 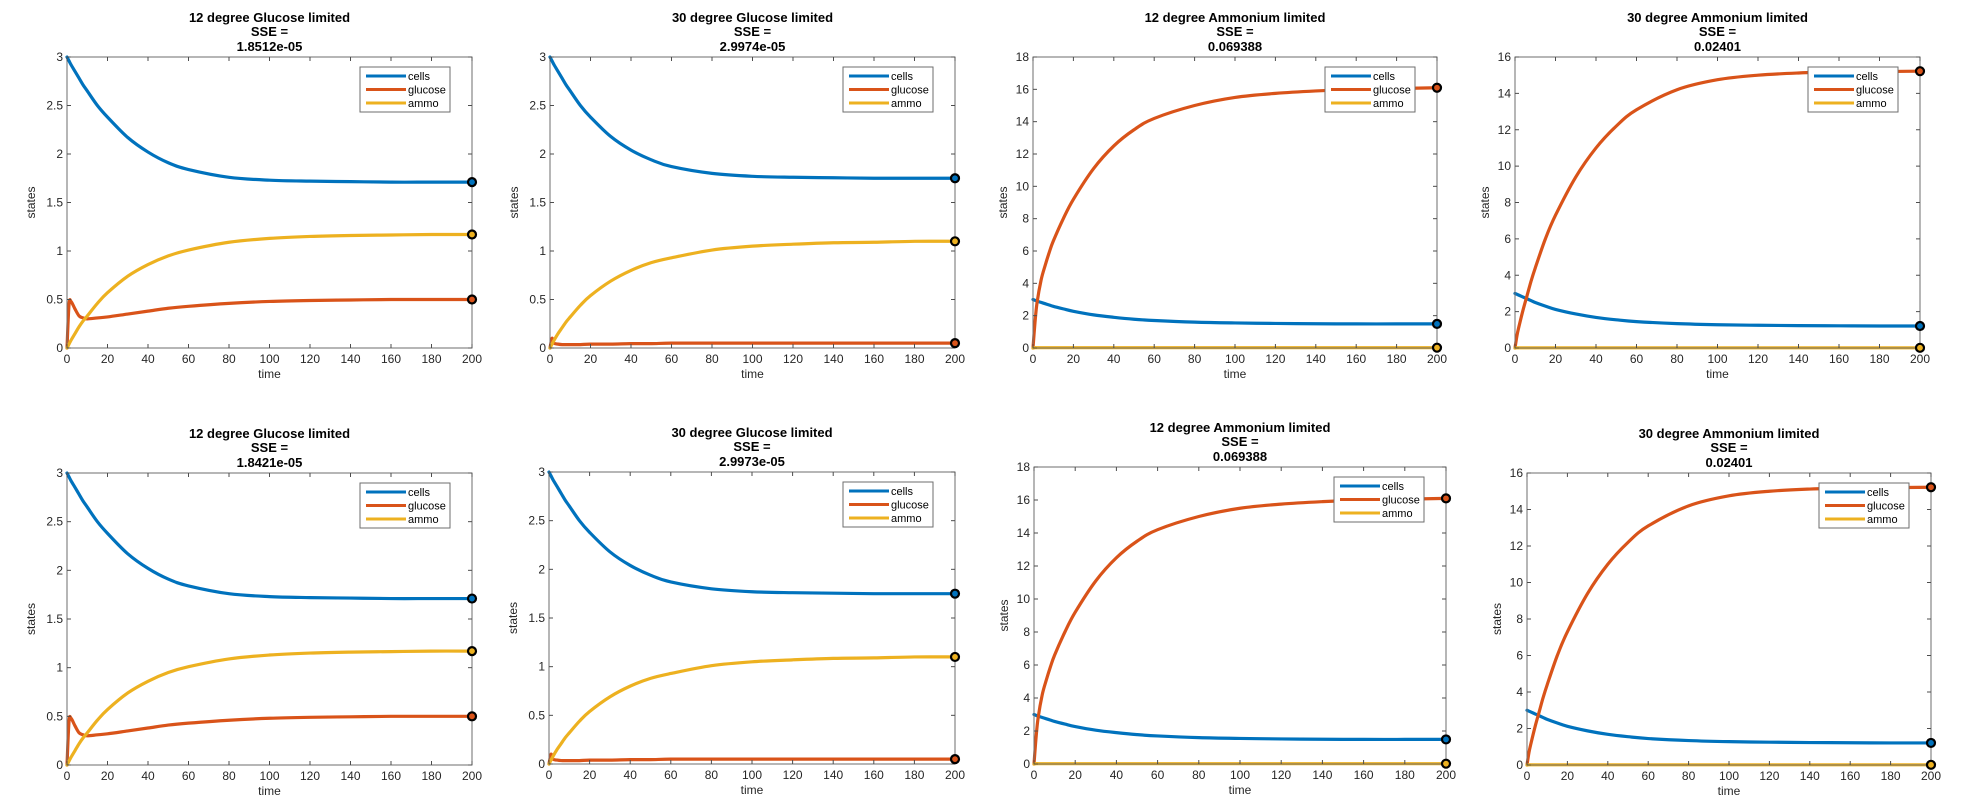 I want to click on chart-title-sse-value: 0.069388, so click(x=1240, y=456).